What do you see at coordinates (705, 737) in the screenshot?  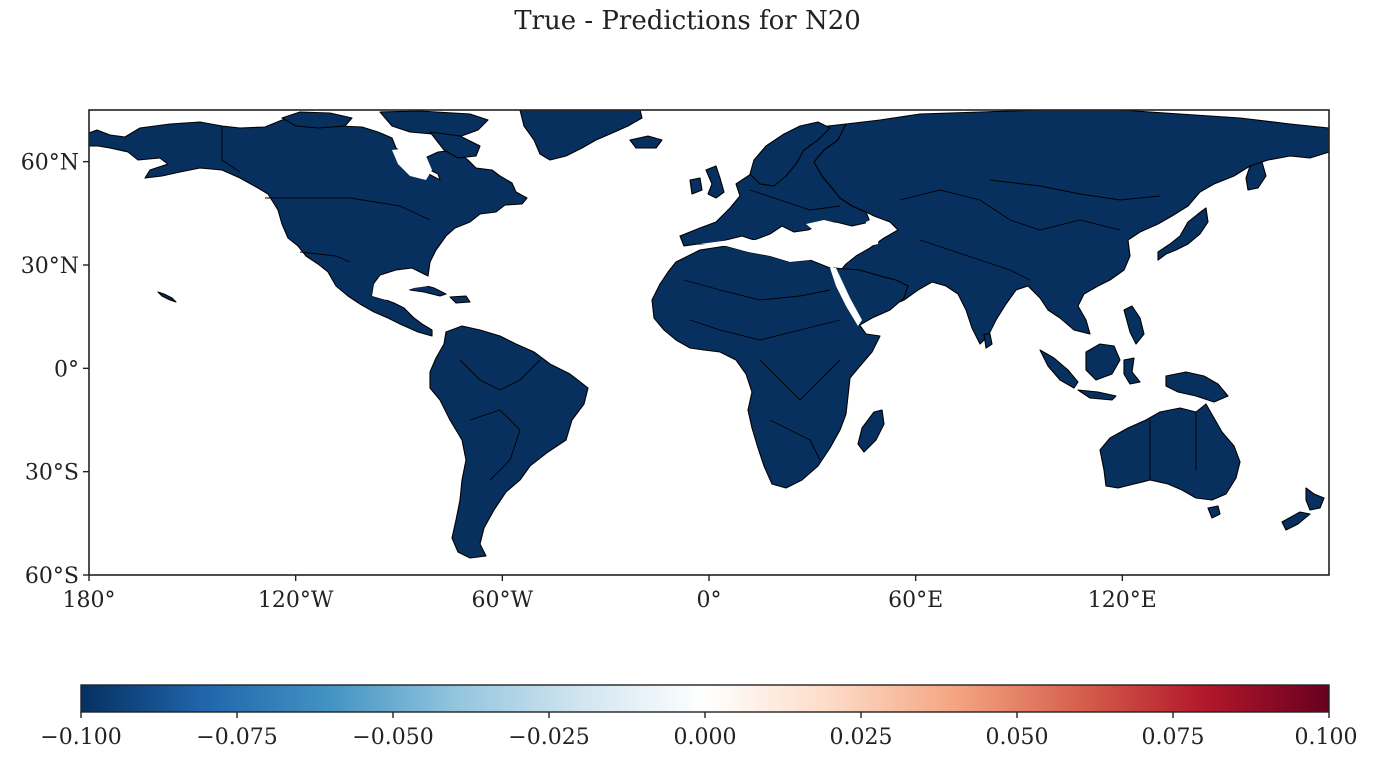 I see `colorbar-tick-label: 0.000` at bounding box center [705, 737].